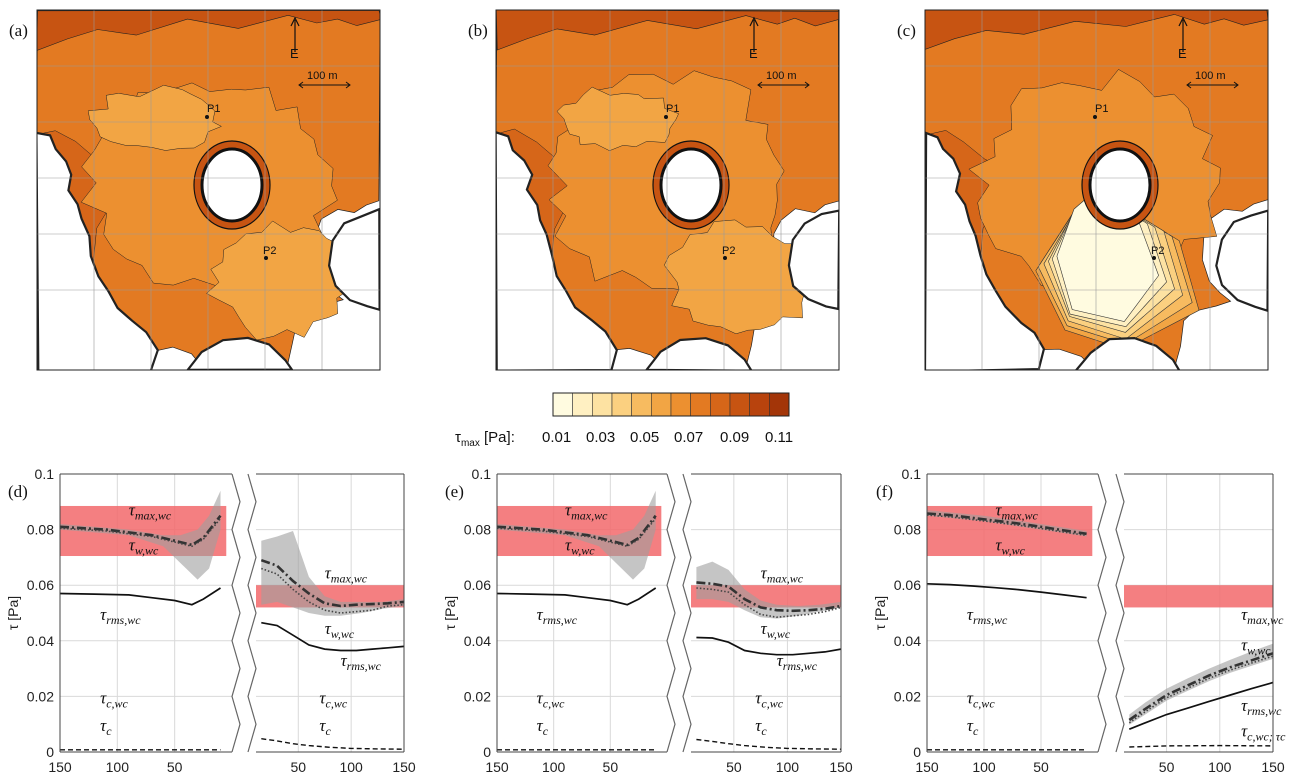  Describe the element at coordinates (728, 251) in the screenshot. I see `point-p2-label: P2` at that location.